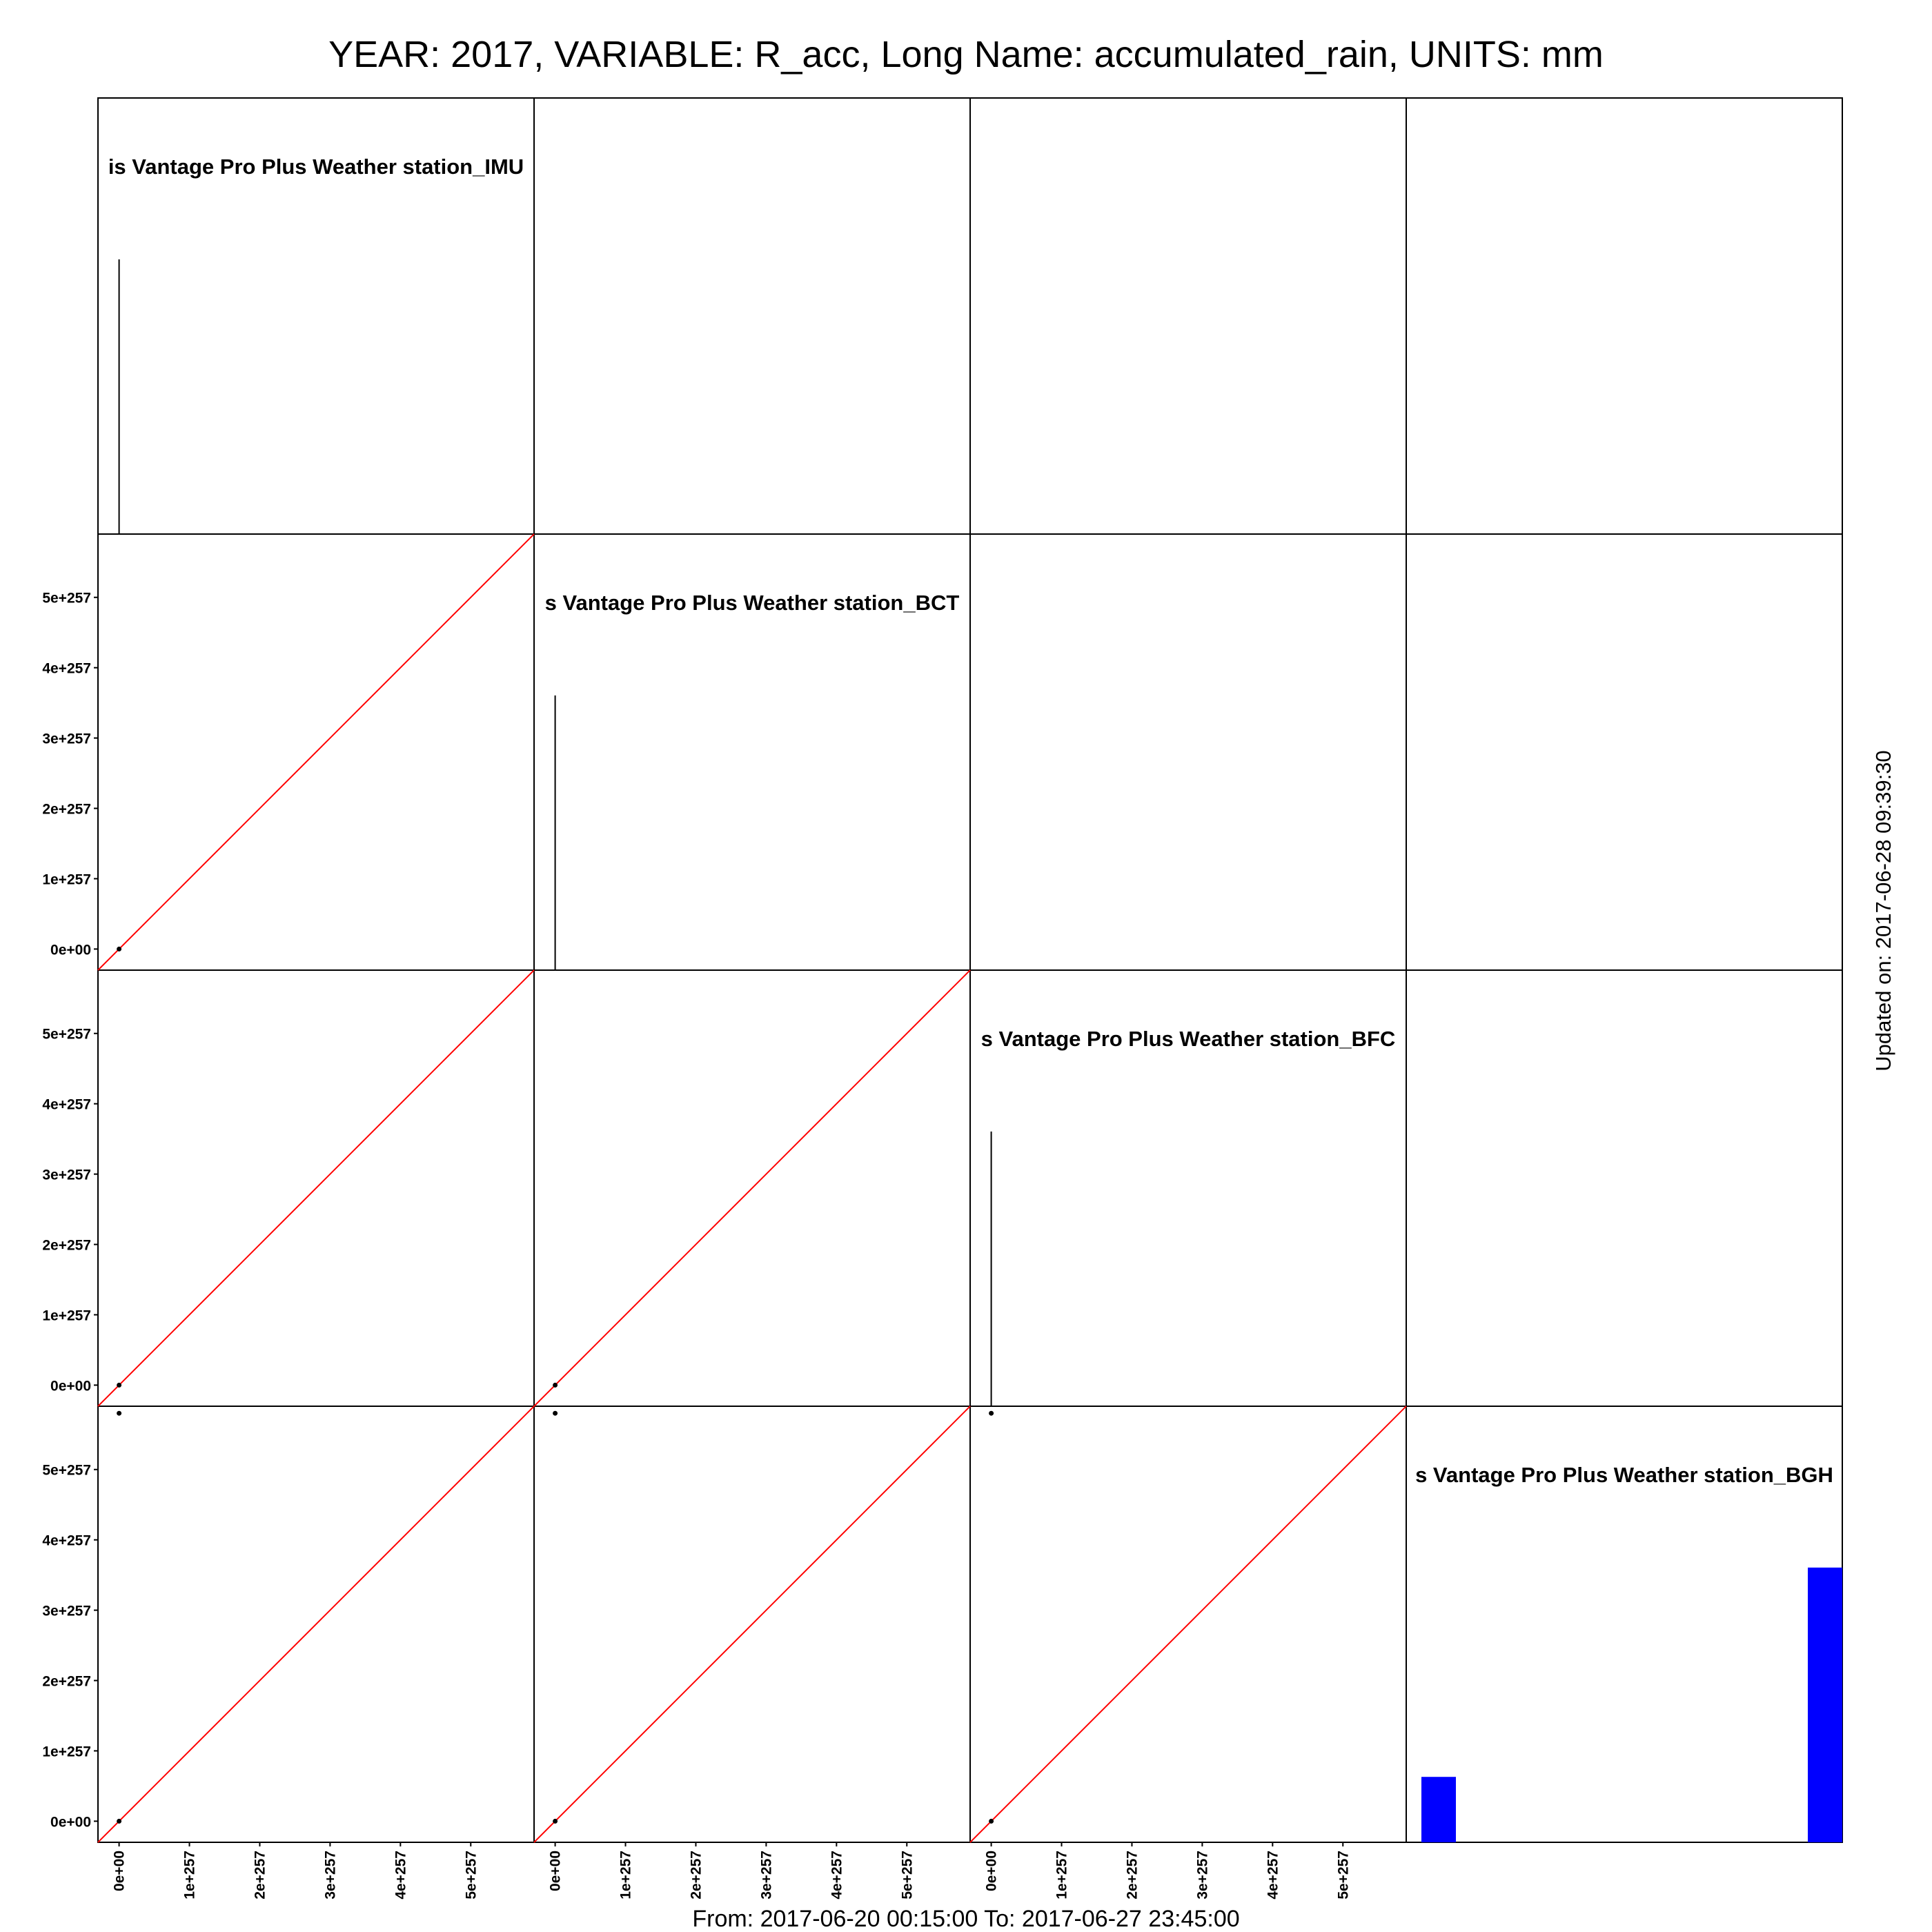 The height and width of the screenshot is (1932, 1932). What do you see at coordinates (1188, 1039) in the screenshot?
I see `station-name: s Vantage Pro Plus Weather station_BFC` at bounding box center [1188, 1039].